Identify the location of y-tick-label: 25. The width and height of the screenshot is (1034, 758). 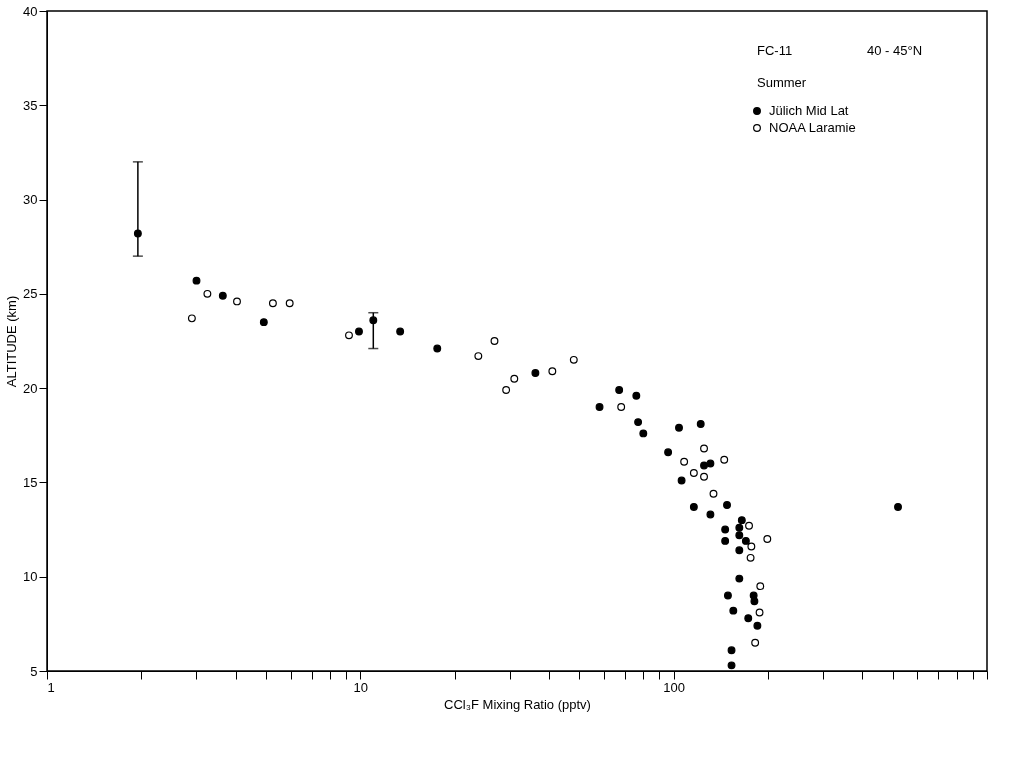
(30, 294).